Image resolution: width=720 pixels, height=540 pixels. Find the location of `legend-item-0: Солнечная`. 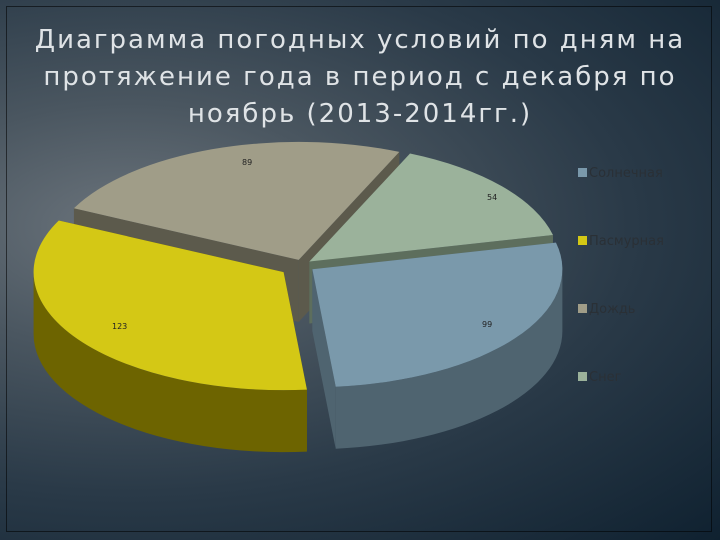

legend-item-0: Солнечная is located at coordinates (620, 173).